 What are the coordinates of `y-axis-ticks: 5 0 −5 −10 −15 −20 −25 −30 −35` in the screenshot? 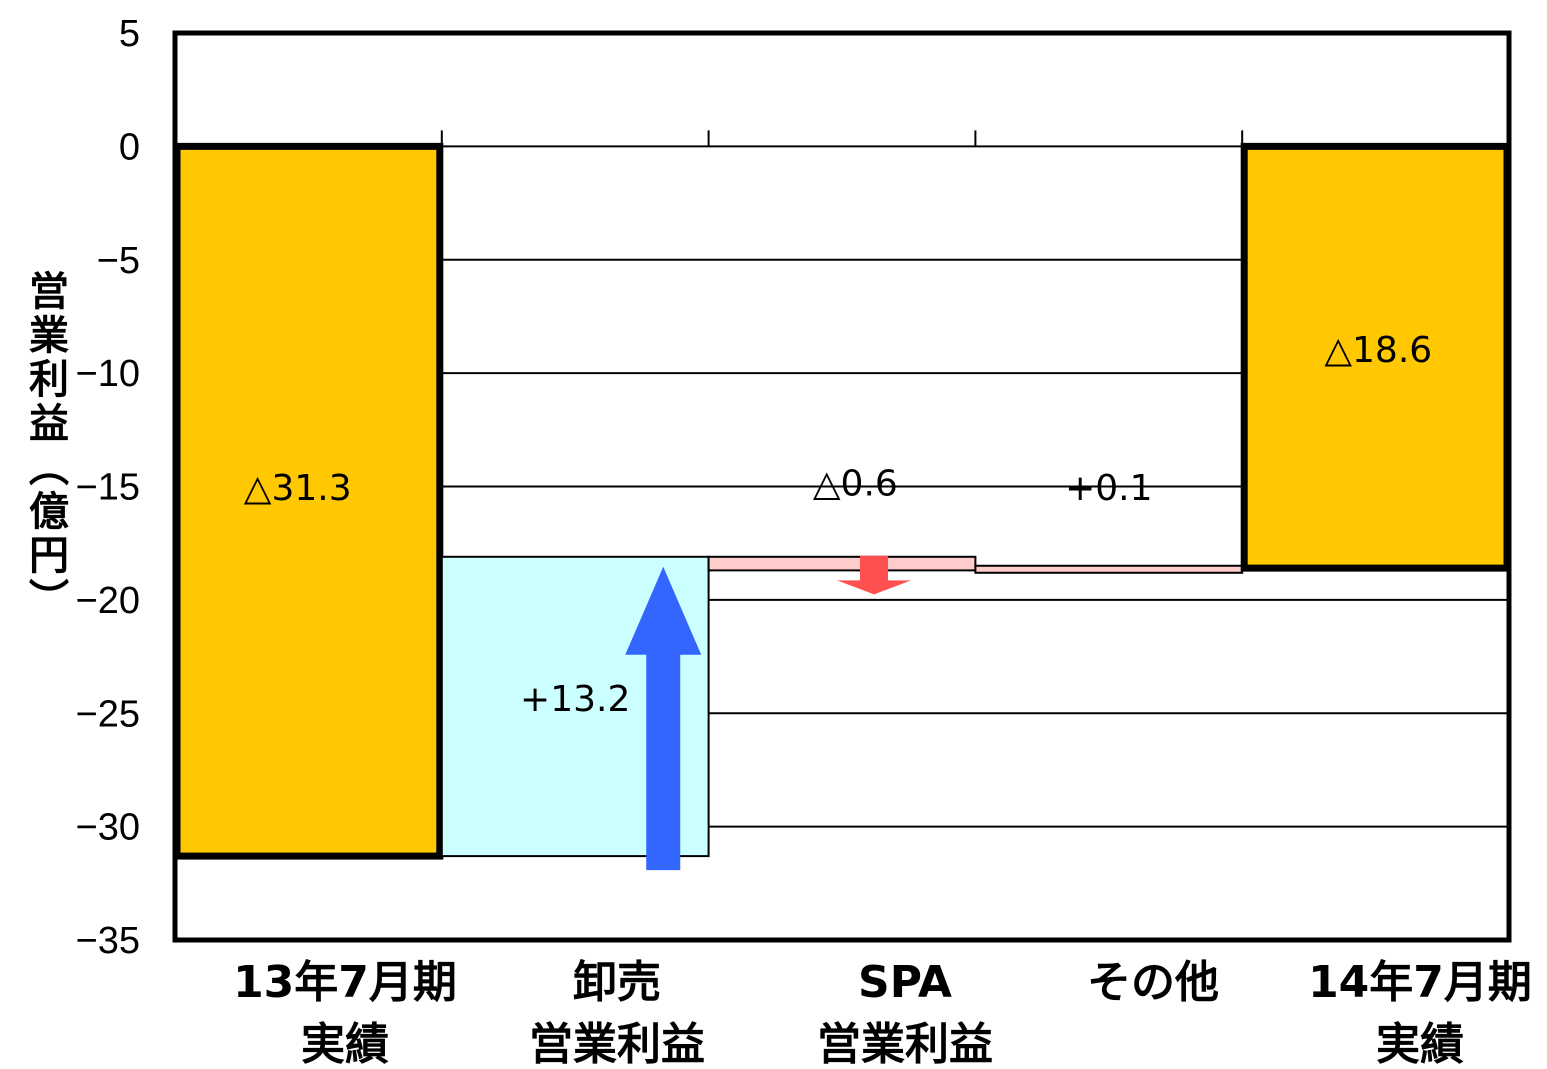 It's located at (108, 487).